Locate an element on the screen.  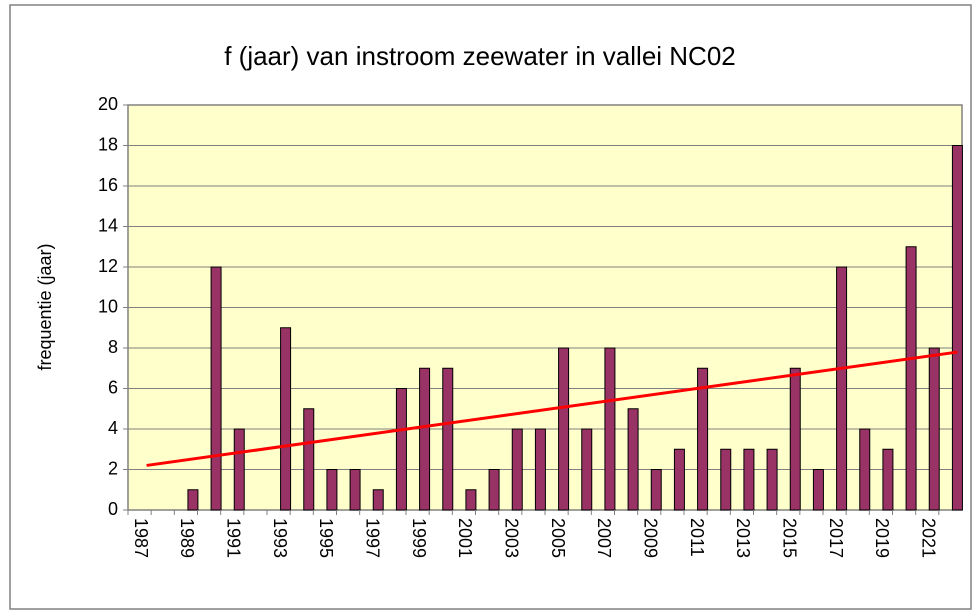
y-tick-label: 14 is located at coordinates (108, 225).